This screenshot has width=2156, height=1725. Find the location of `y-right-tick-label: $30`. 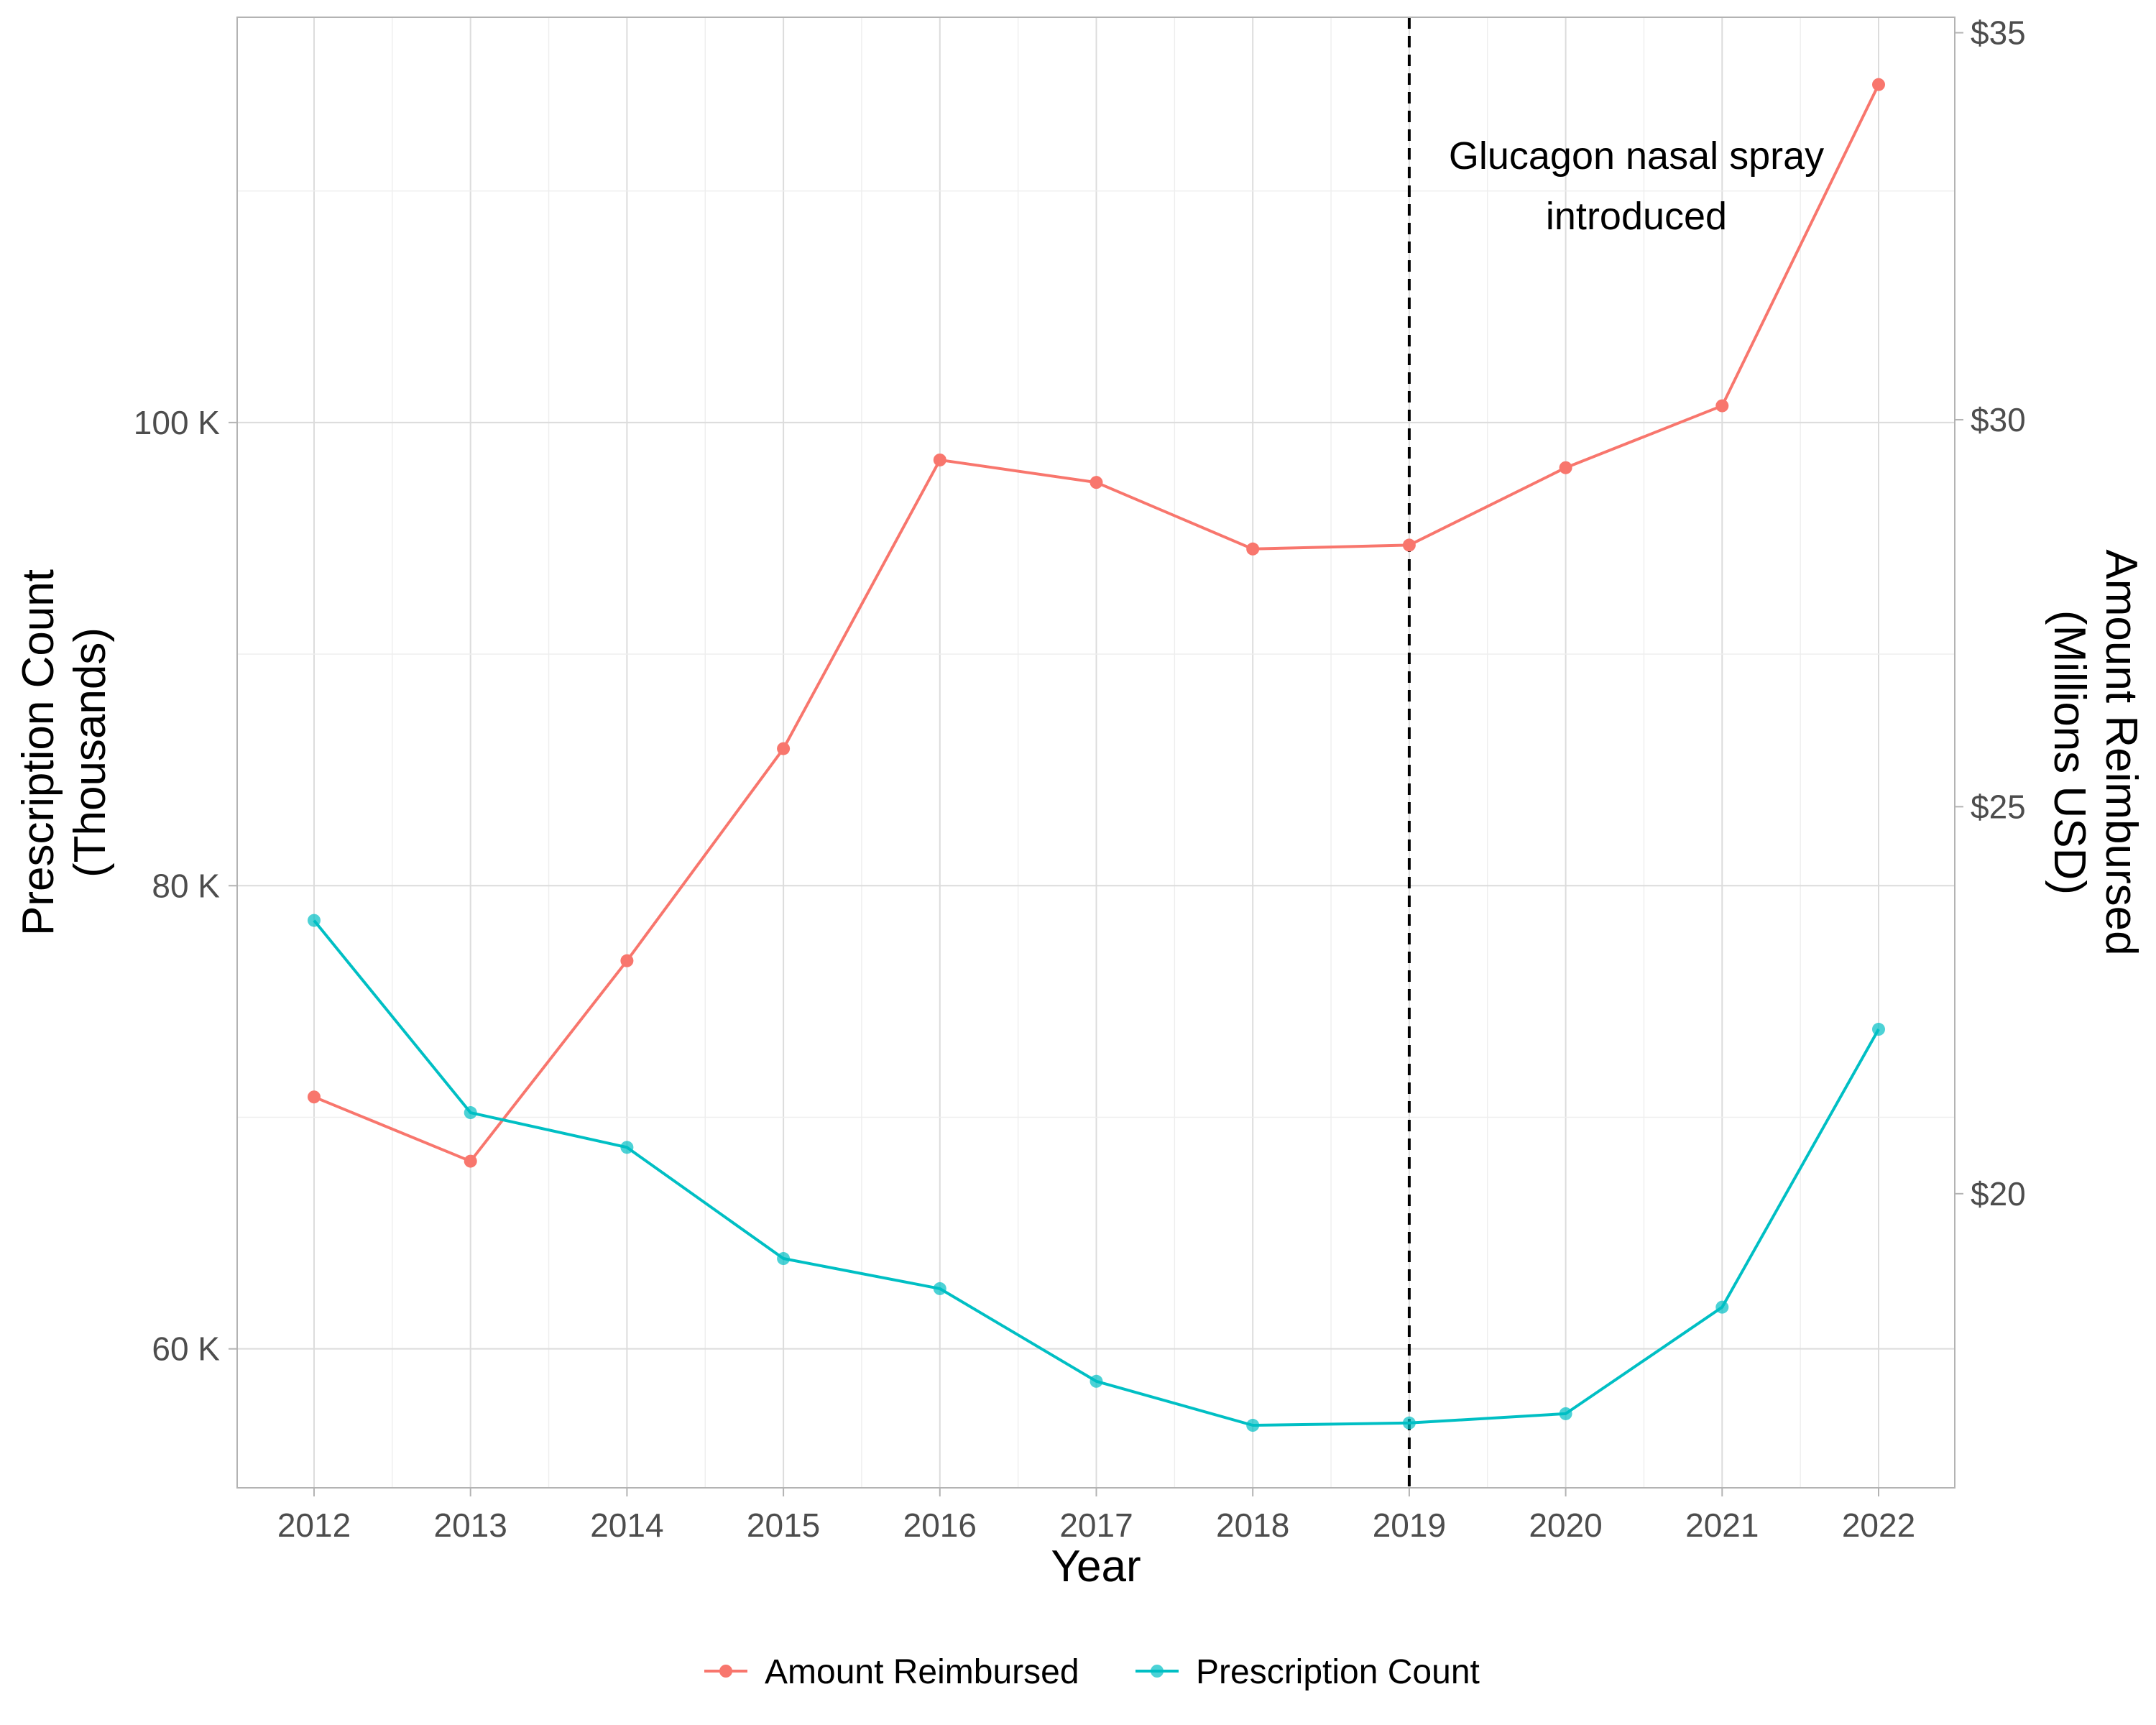

y-right-tick-label: $30 is located at coordinates (1998, 419).